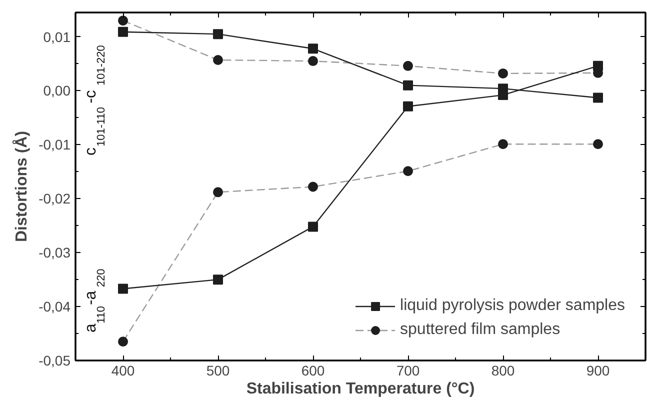 The width and height of the screenshot is (647, 410). I want to click on x-tick-label: 400, so click(123, 370).